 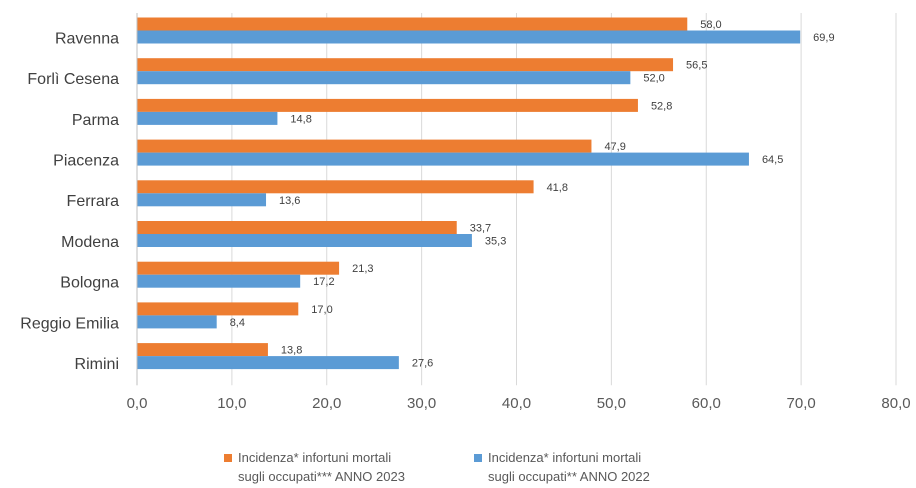 What do you see at coordinates (614, 147) in the screenshot?
I see `data-label: 47,9` at bounding box center [614, 147].